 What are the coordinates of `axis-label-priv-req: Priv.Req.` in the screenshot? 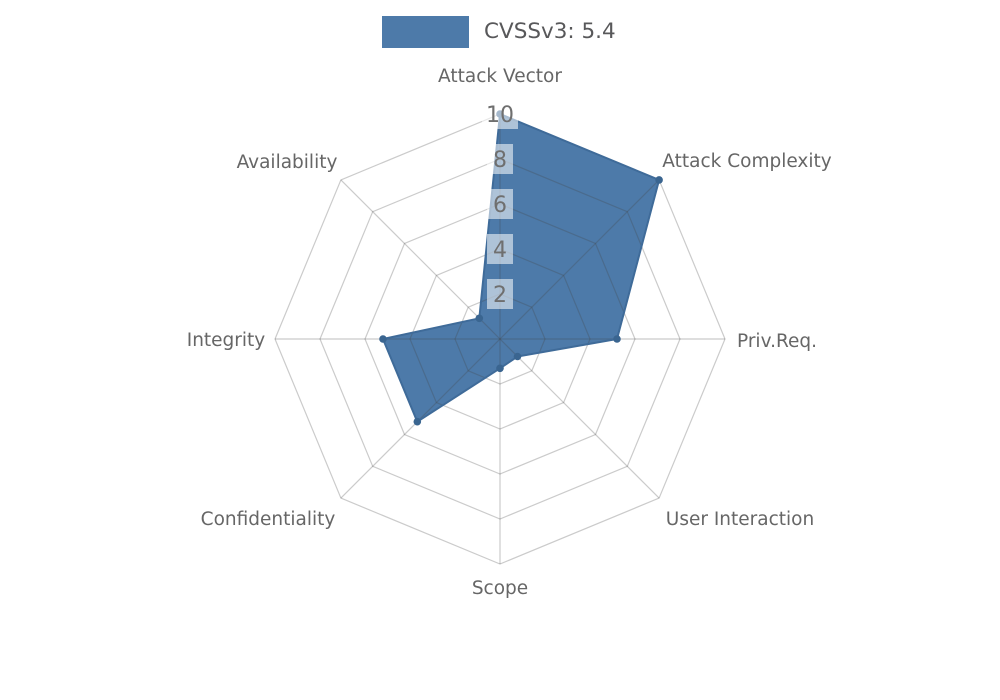 It's located at (777, 341).